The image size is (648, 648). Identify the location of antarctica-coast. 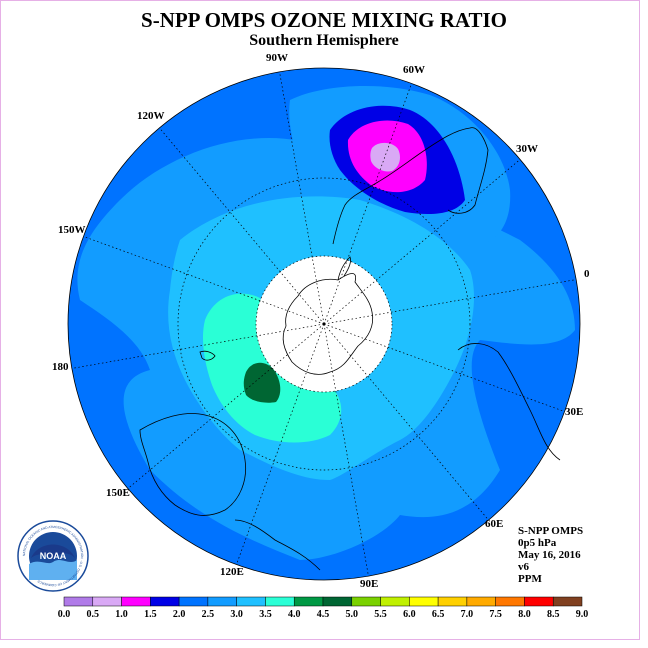
(328, 324).